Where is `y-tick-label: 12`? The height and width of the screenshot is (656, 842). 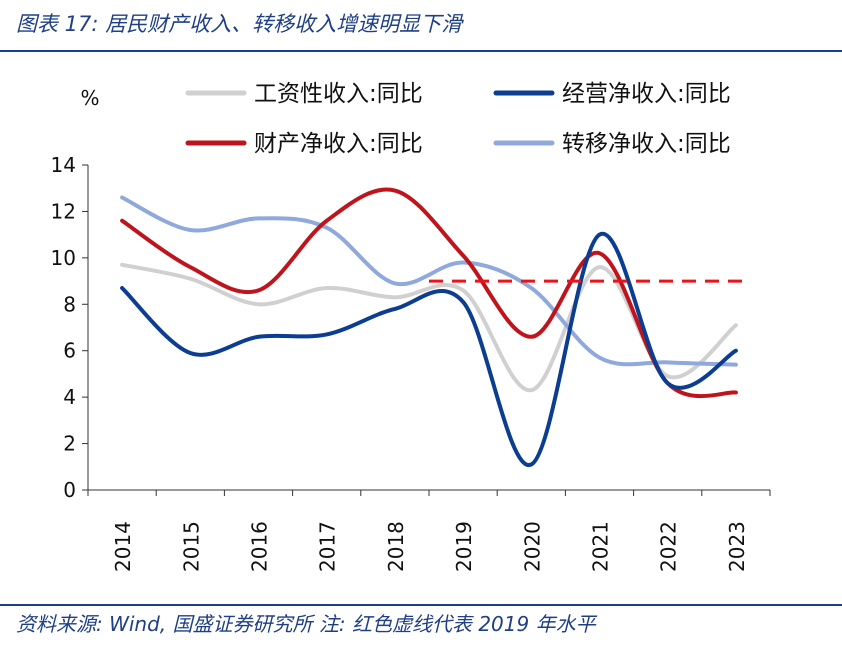 y-tick-label: 12 is located at coordinates (63, 211).